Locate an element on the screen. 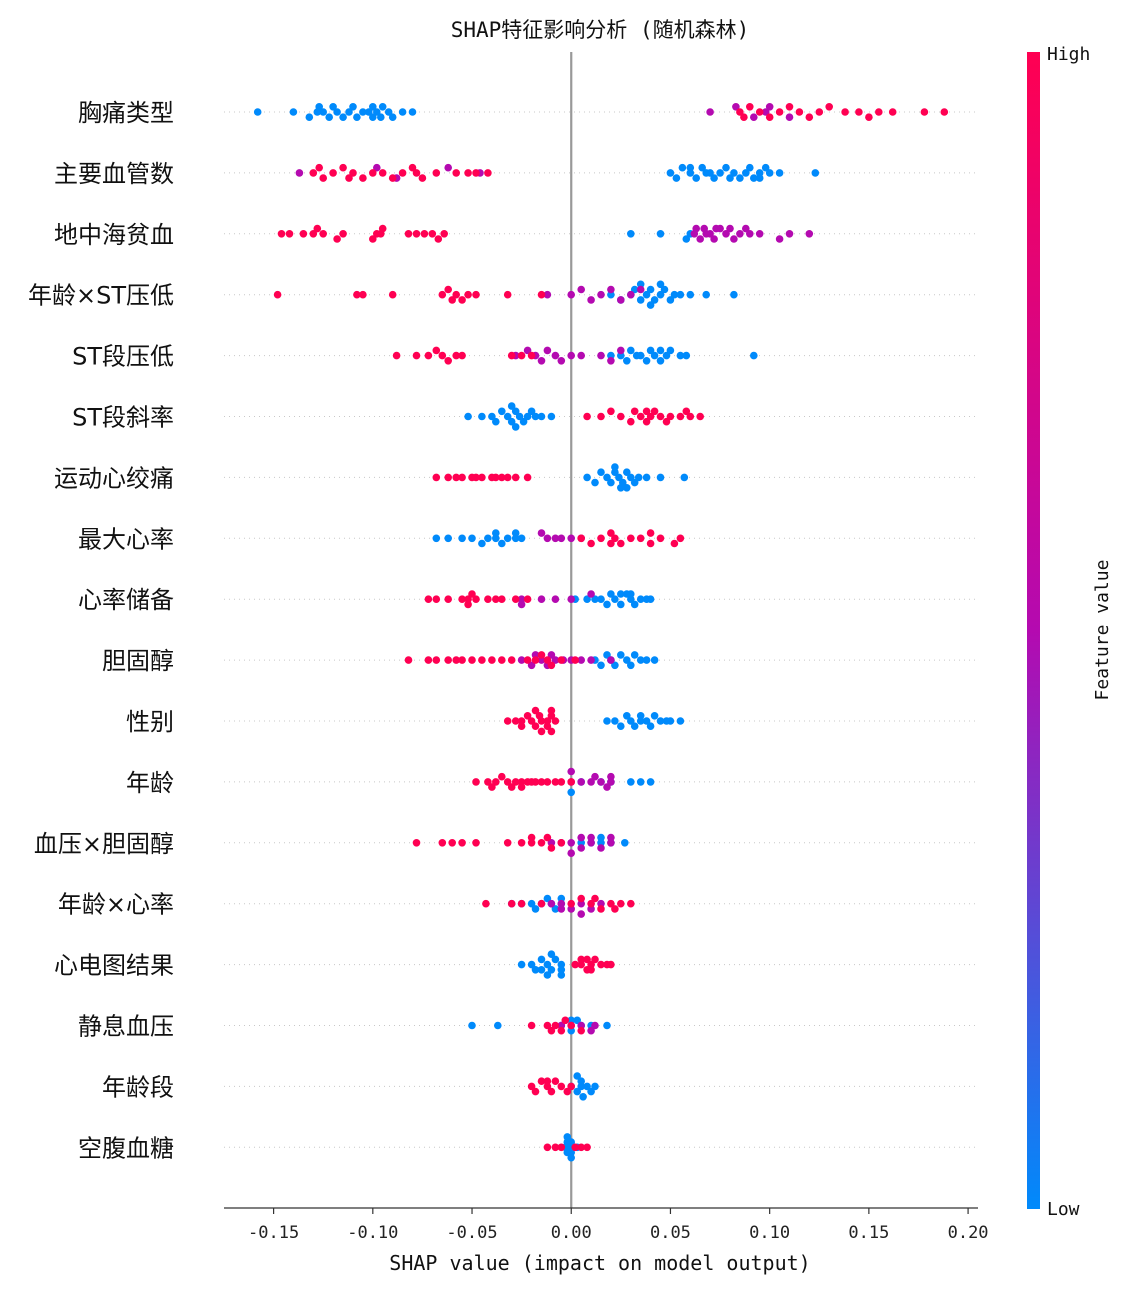  feature-label: 空腹血糖 is located at coordinates (126, 1148).